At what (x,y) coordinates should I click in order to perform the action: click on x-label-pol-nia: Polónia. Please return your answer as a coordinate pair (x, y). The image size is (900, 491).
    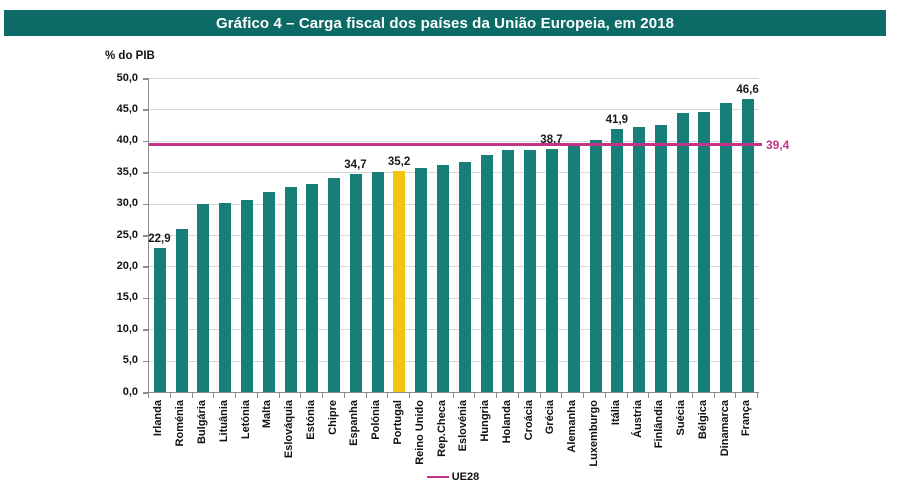
    Looking at the image, I should click on (376, 420).